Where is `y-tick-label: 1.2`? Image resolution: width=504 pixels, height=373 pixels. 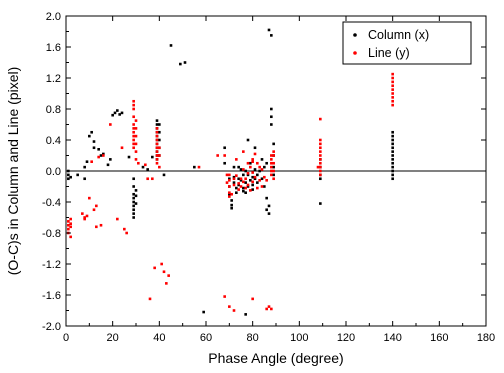 y-tick-label: 1.2 is located at coordinates (53, 79).